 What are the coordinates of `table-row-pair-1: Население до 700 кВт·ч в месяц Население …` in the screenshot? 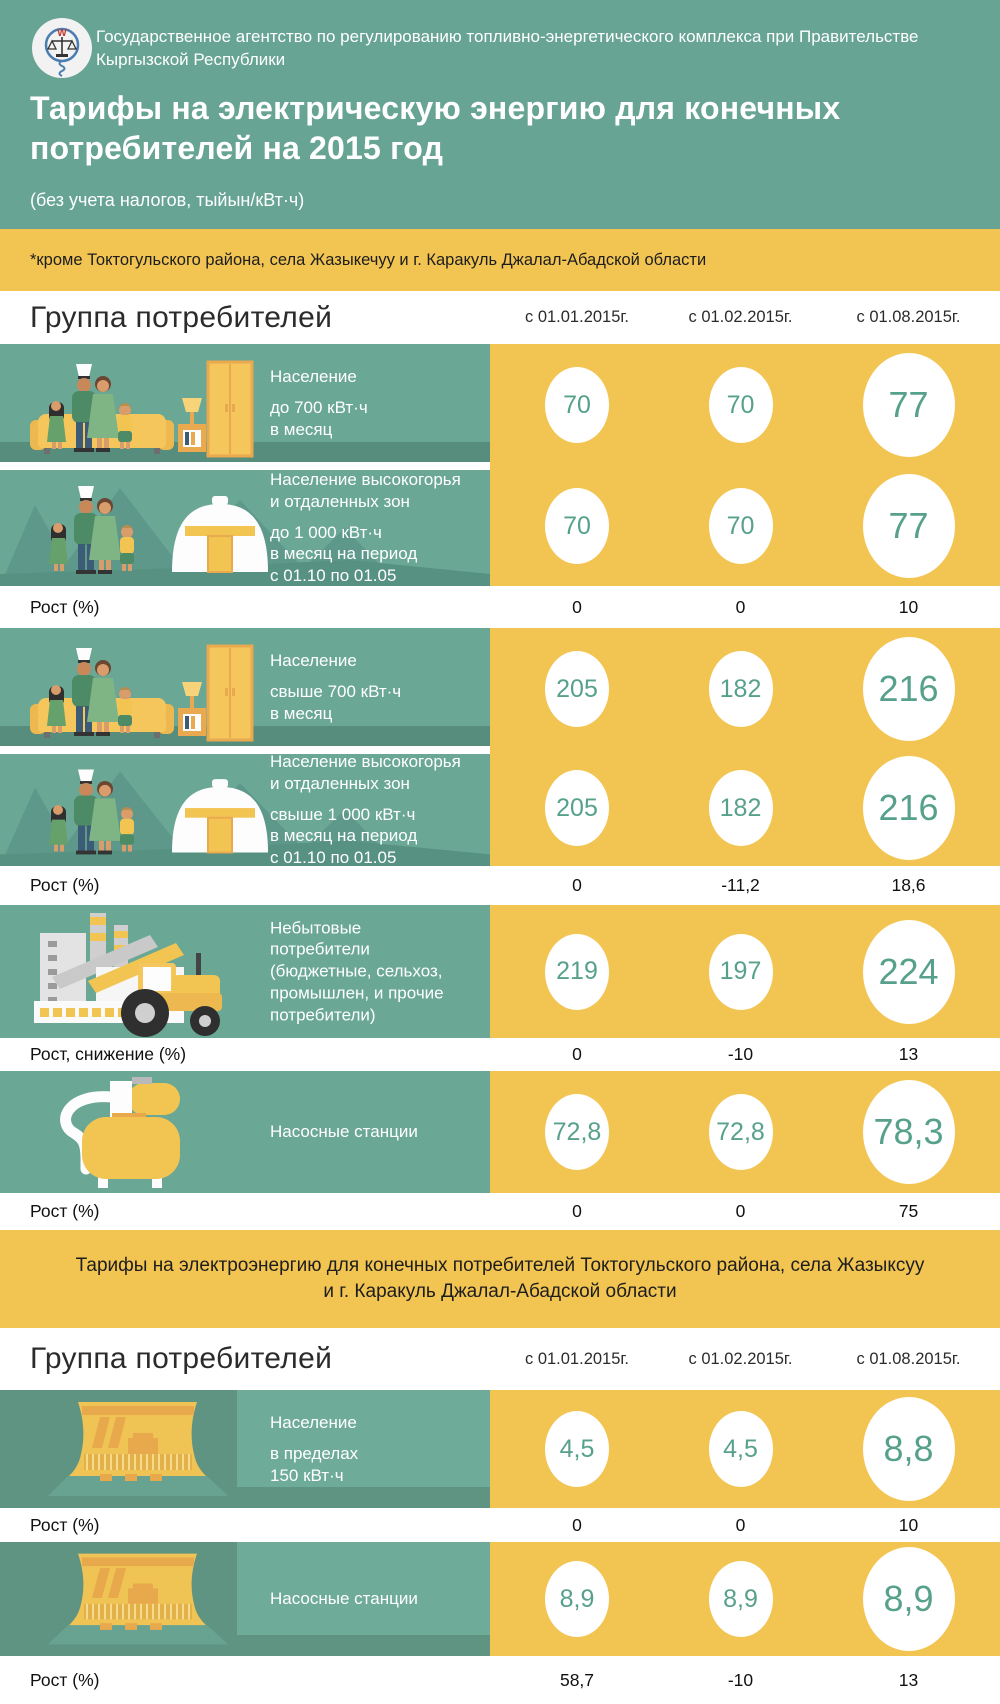 It's located at (500, 465).